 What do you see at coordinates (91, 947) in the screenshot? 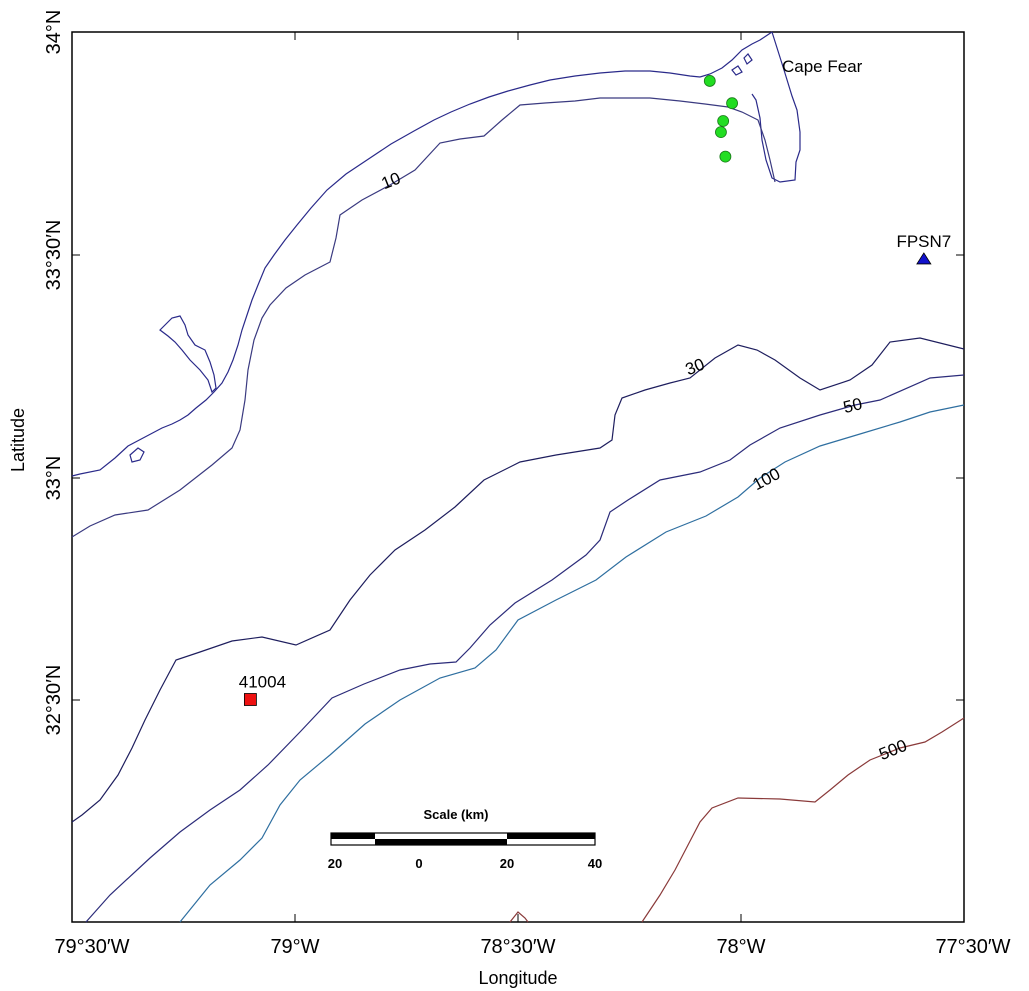
I see `x-tick-label-0: 79°30′W` at bounding box center [91, 947].